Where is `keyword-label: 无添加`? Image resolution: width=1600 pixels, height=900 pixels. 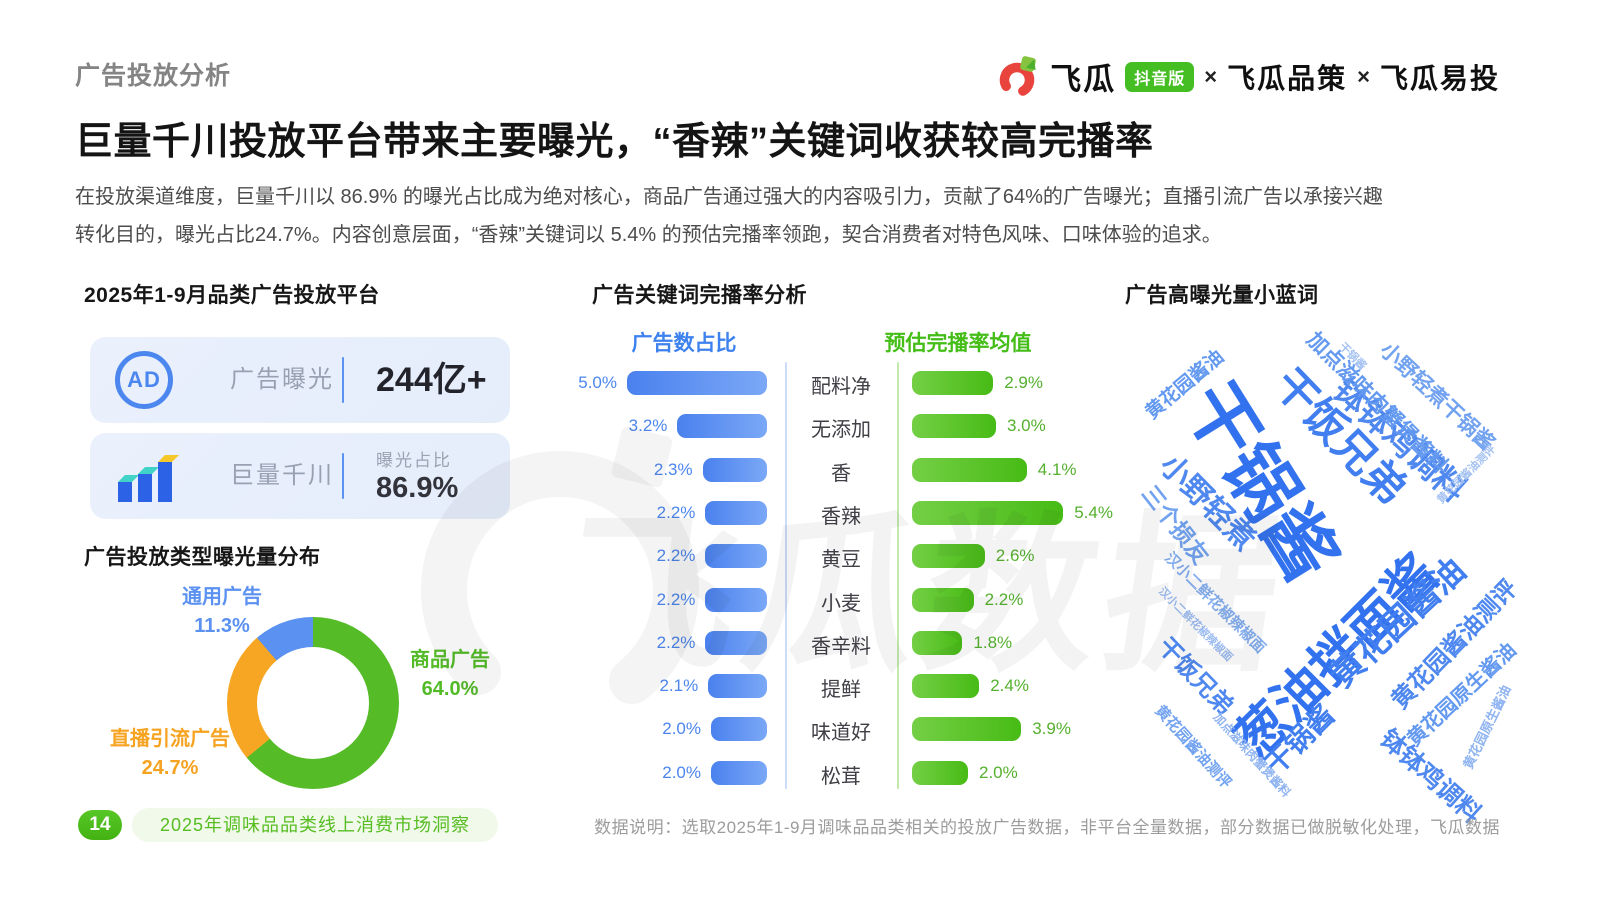 keyword-label: 无添加 is located at coordinates (841, 430).